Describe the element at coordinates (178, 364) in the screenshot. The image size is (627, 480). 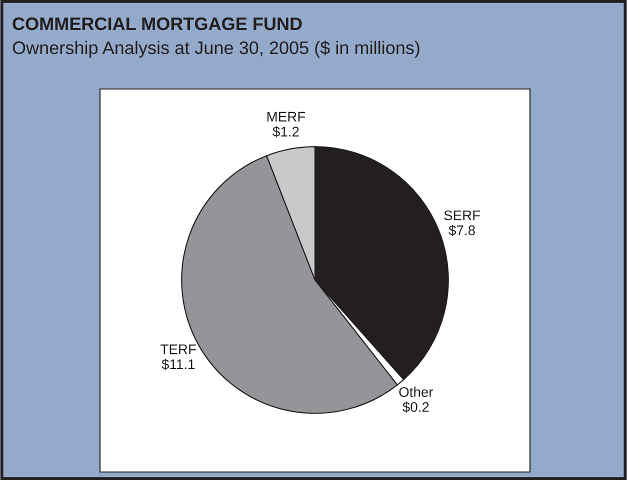
I see `data-label: $11.1` at that location.